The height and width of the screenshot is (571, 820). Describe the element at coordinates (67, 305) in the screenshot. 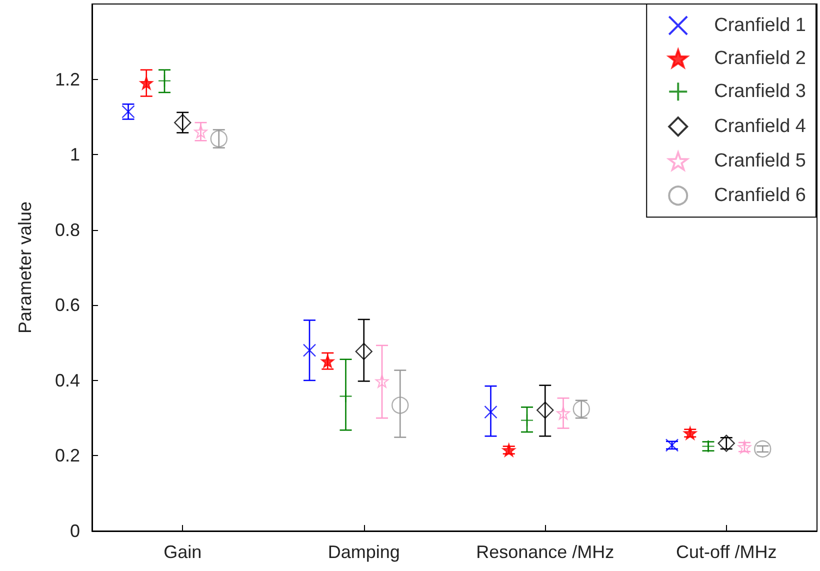

I see `y-tick-label: 0.6` at that location.